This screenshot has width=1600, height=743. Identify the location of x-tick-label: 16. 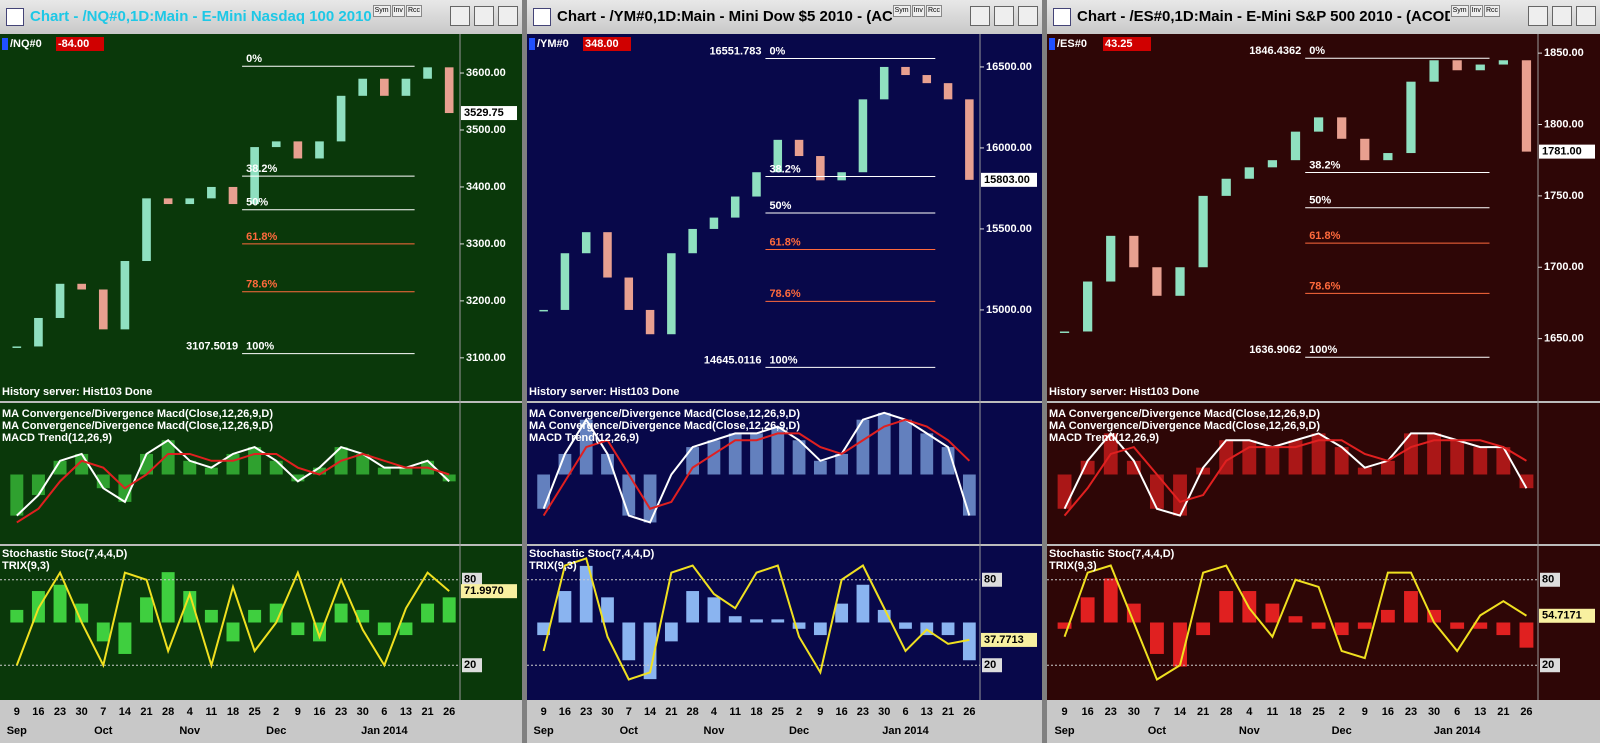
(319, 712).